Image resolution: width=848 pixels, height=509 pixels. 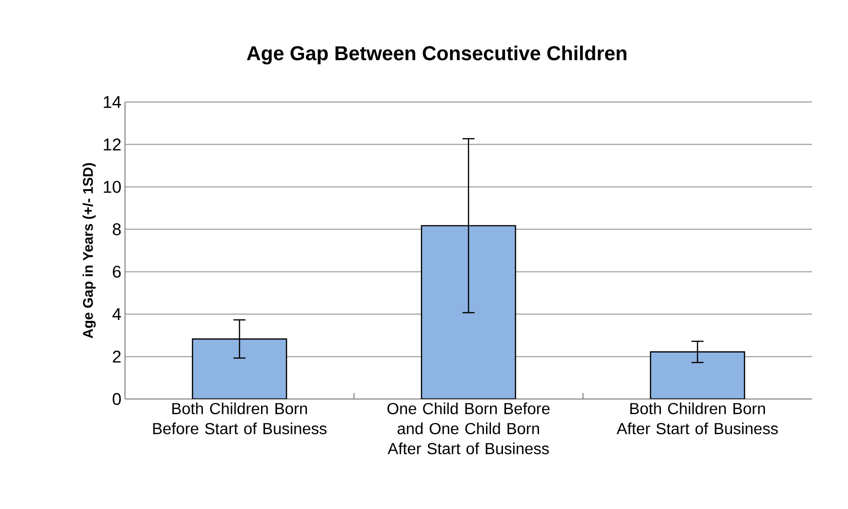 I want to click on y-tick-label: 10, so click(x=112, y=186).